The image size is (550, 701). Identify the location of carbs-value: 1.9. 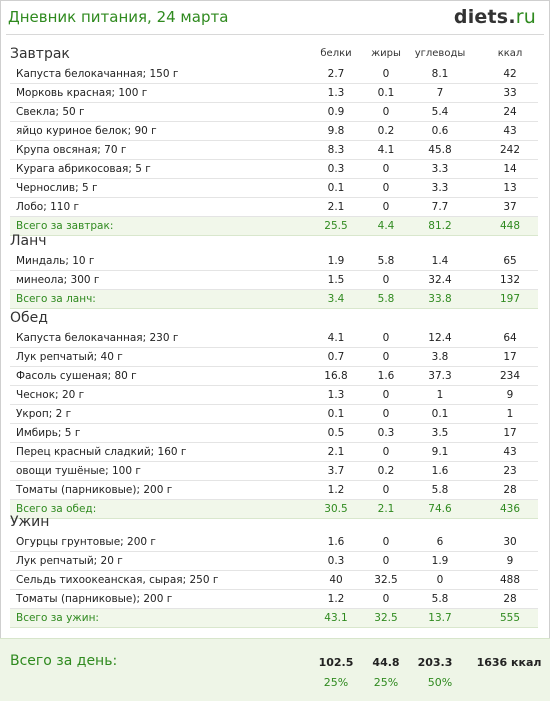
(440, 561).